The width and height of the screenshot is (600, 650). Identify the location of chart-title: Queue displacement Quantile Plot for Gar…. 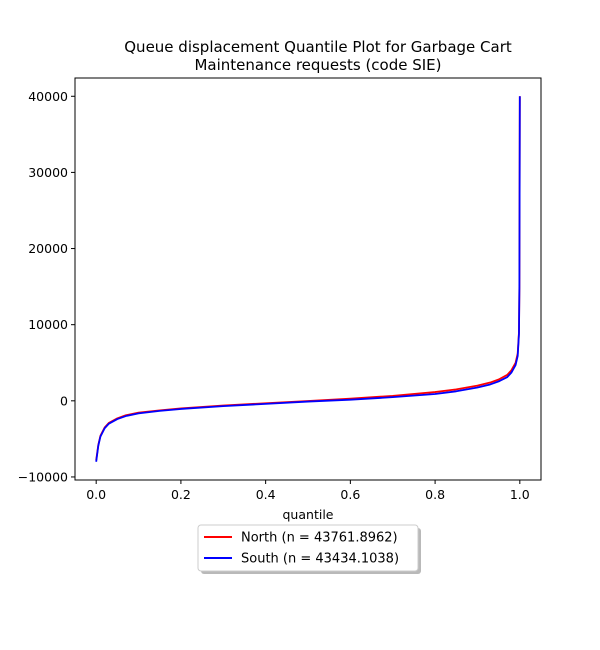
(318, 56).